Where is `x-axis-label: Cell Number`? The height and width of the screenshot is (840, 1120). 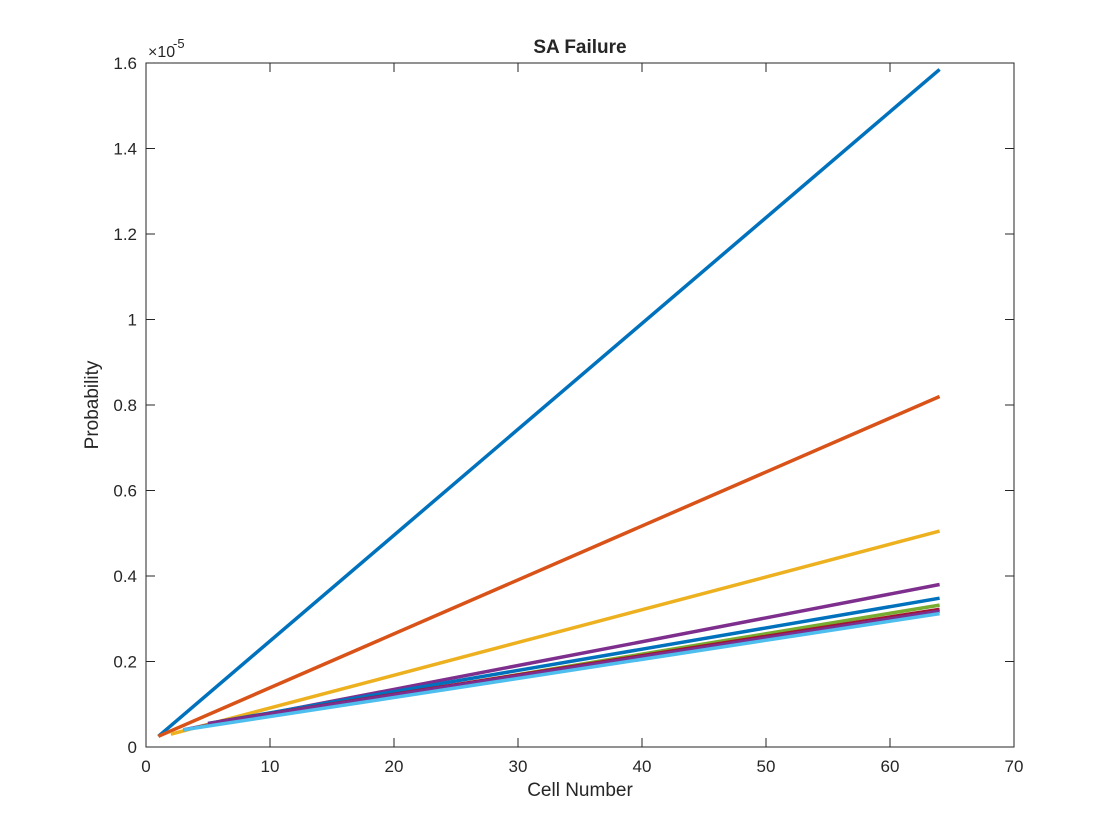
x-axis-label: Cell Number is located at coordinates (580, 790).